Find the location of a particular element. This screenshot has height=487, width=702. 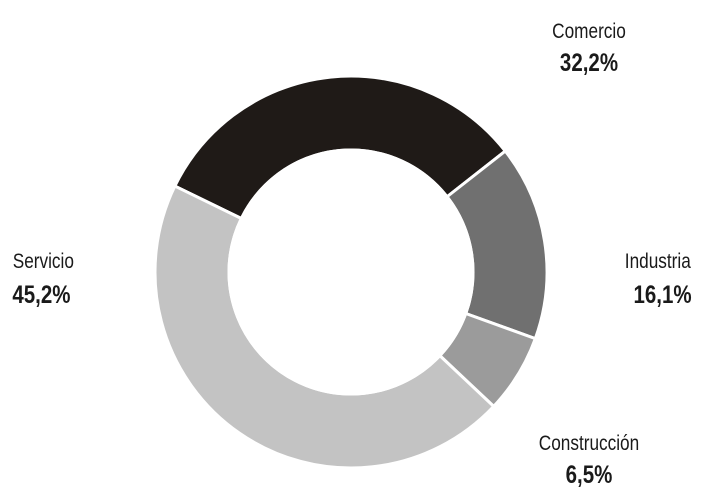

slice-value-industria: 16,1% is located at coordinates (662, 294).